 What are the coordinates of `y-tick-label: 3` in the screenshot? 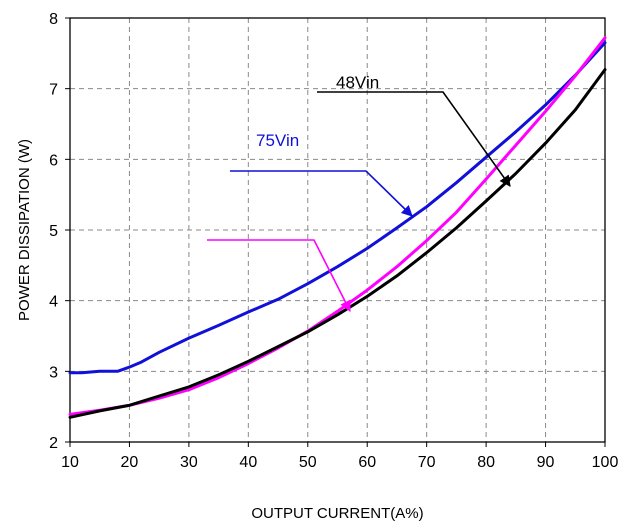 It's located at (53, 372).